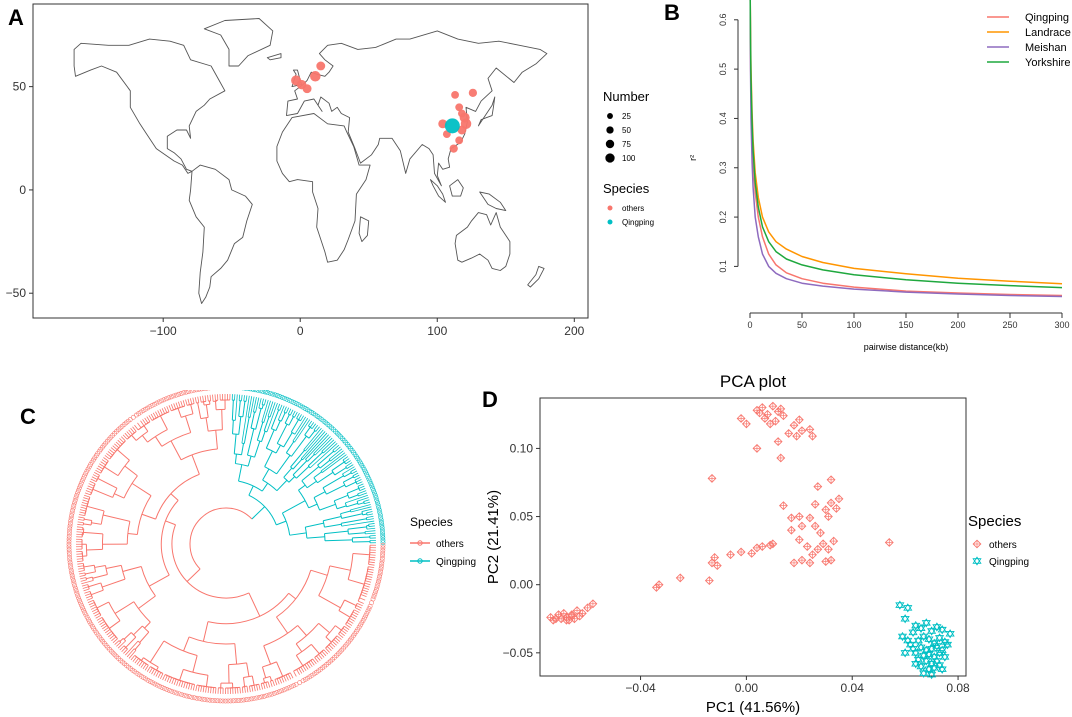 The width and height of the screenshot is (1072, 717). I want to click on y-tick-label: 0.3, so click(723, 168).